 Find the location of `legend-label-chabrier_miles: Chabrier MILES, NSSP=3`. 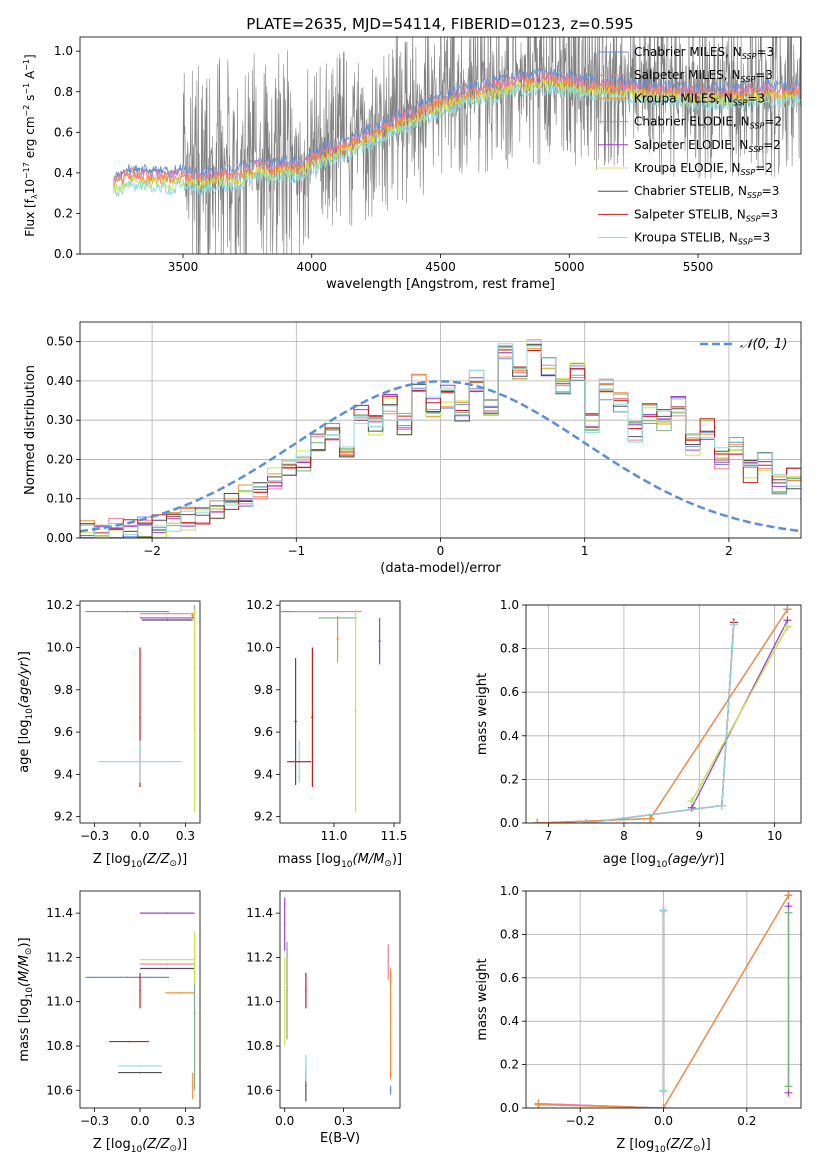

legend-label-chabrier_miles: Chabrier MILES, NSSP=3 is located at coordinates (704, 53).